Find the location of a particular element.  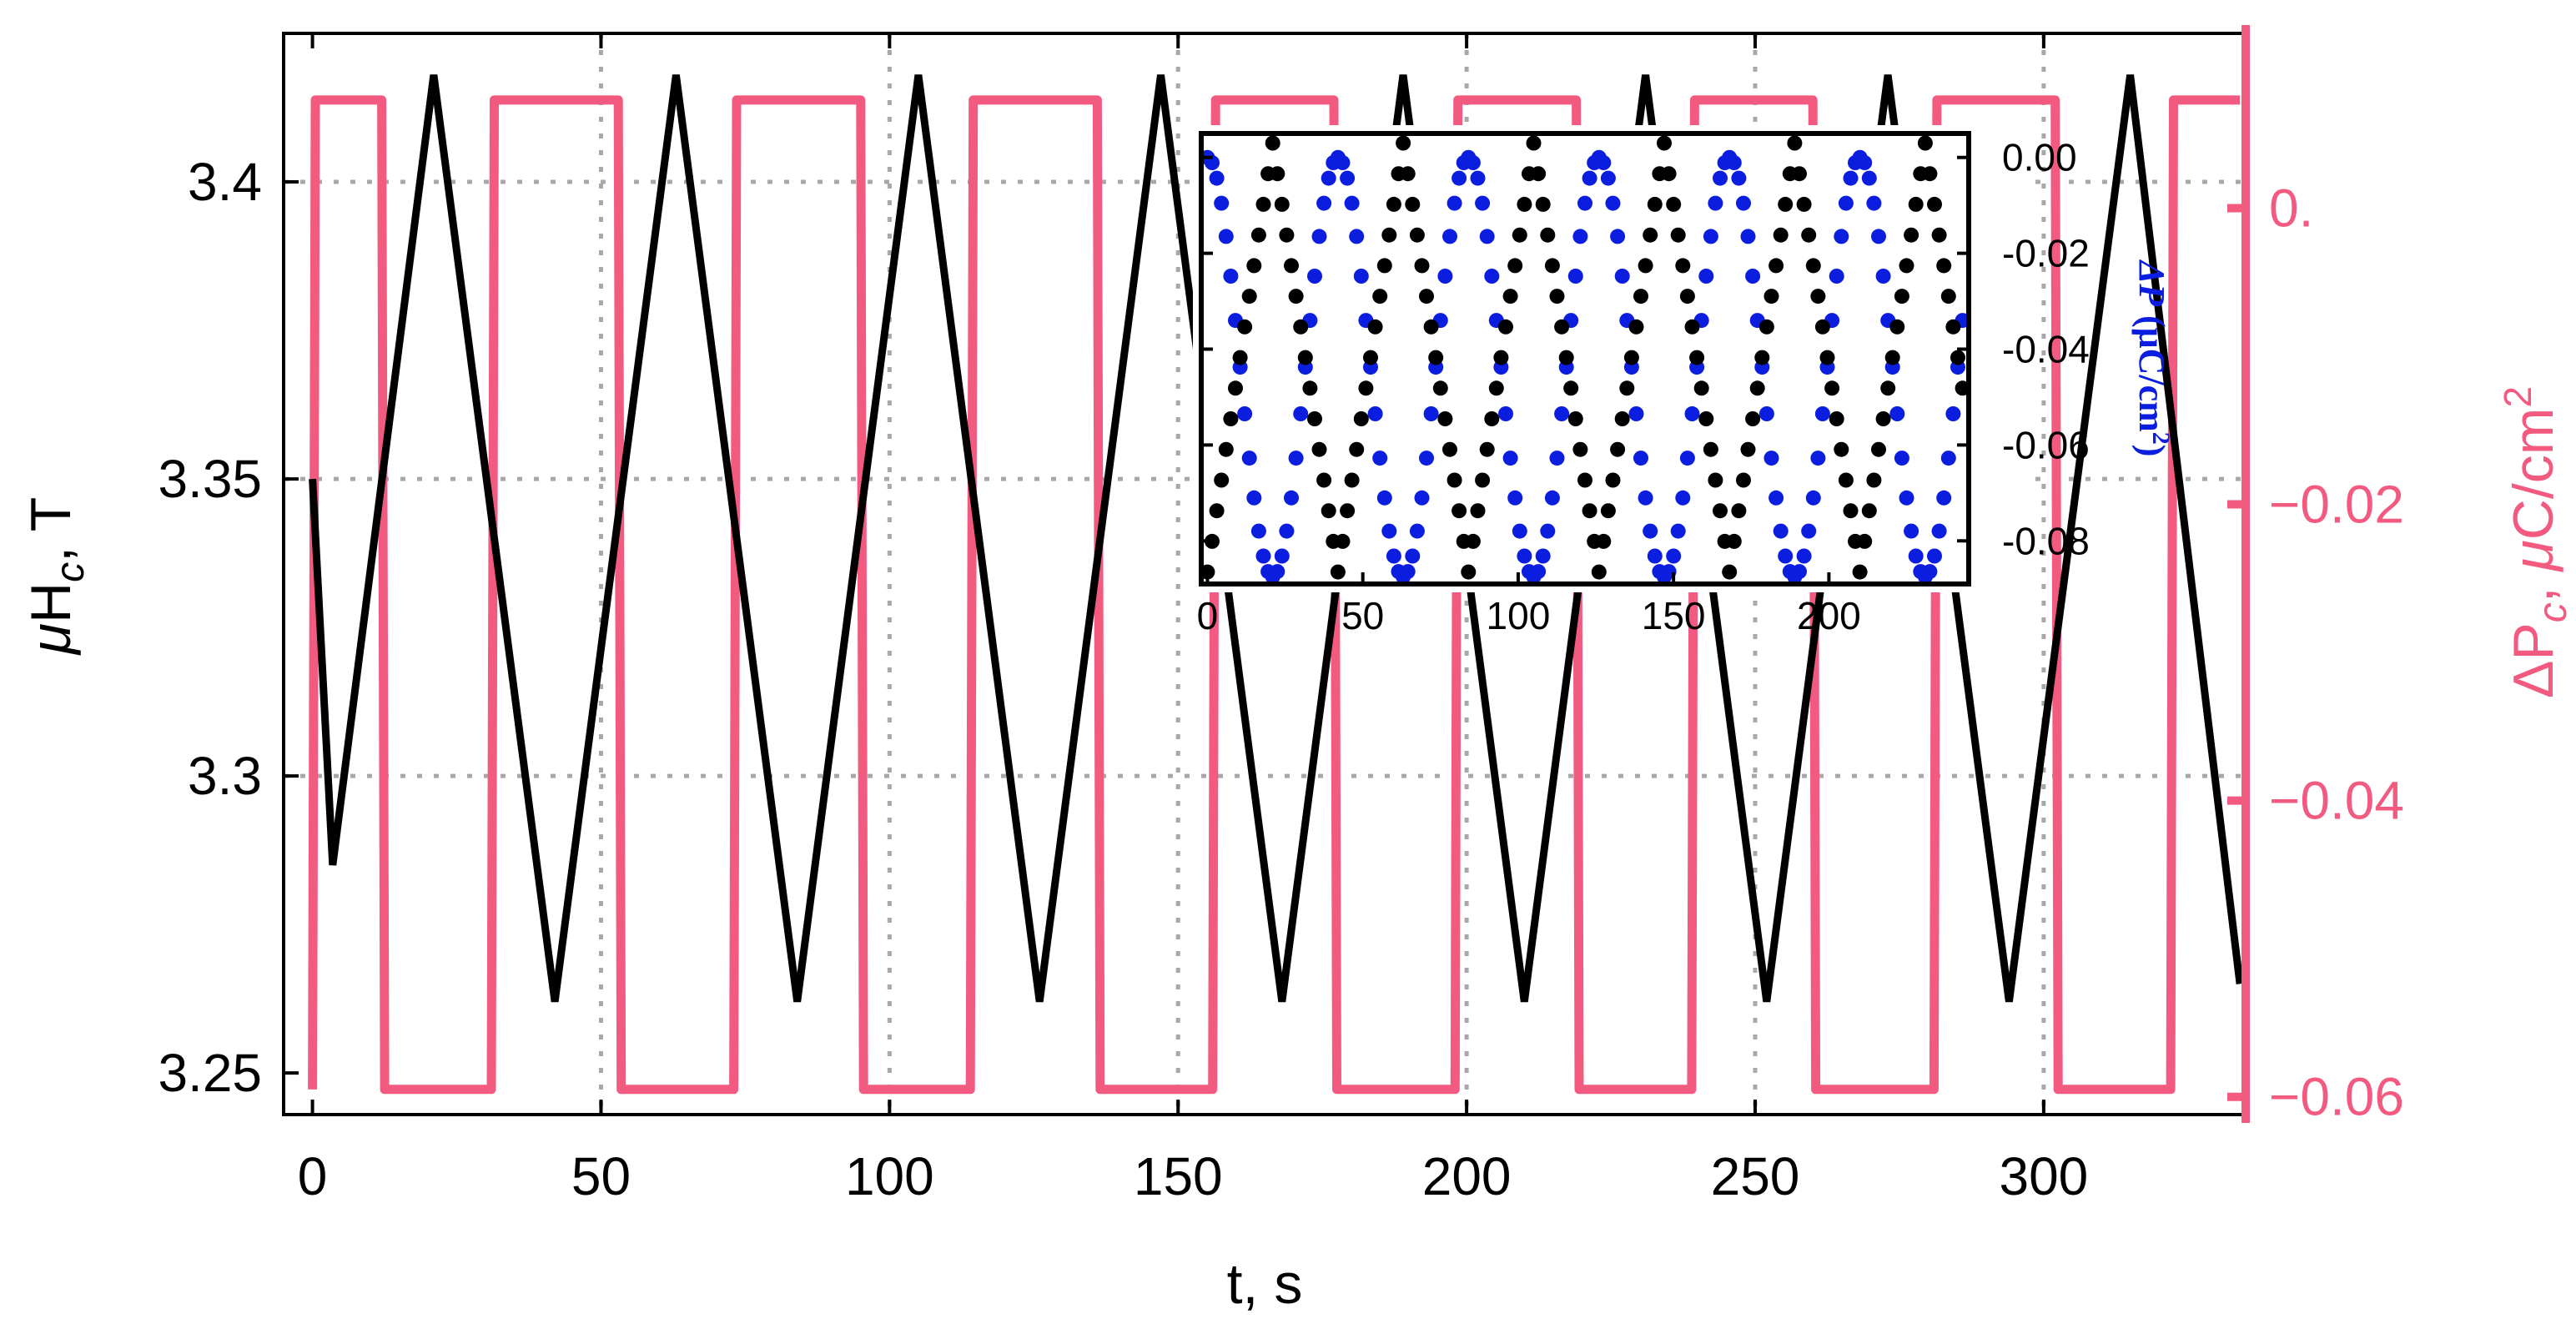

inset-x-tick-label: 200 is located at coordinates (1829, 615).